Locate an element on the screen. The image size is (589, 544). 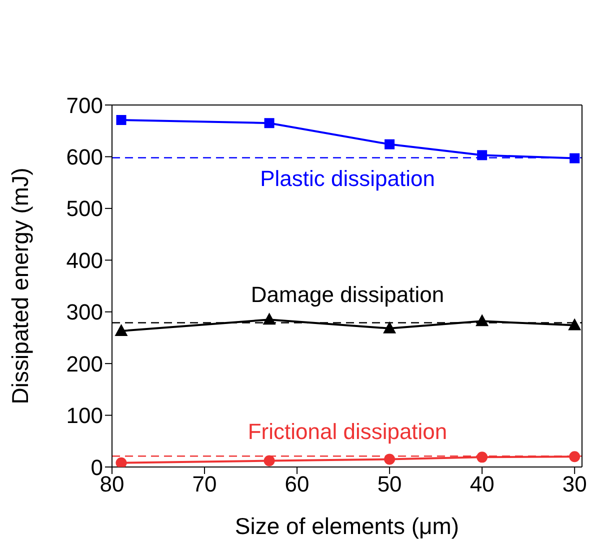
y-tick-label: 300 is located at coordinates (84, 312).